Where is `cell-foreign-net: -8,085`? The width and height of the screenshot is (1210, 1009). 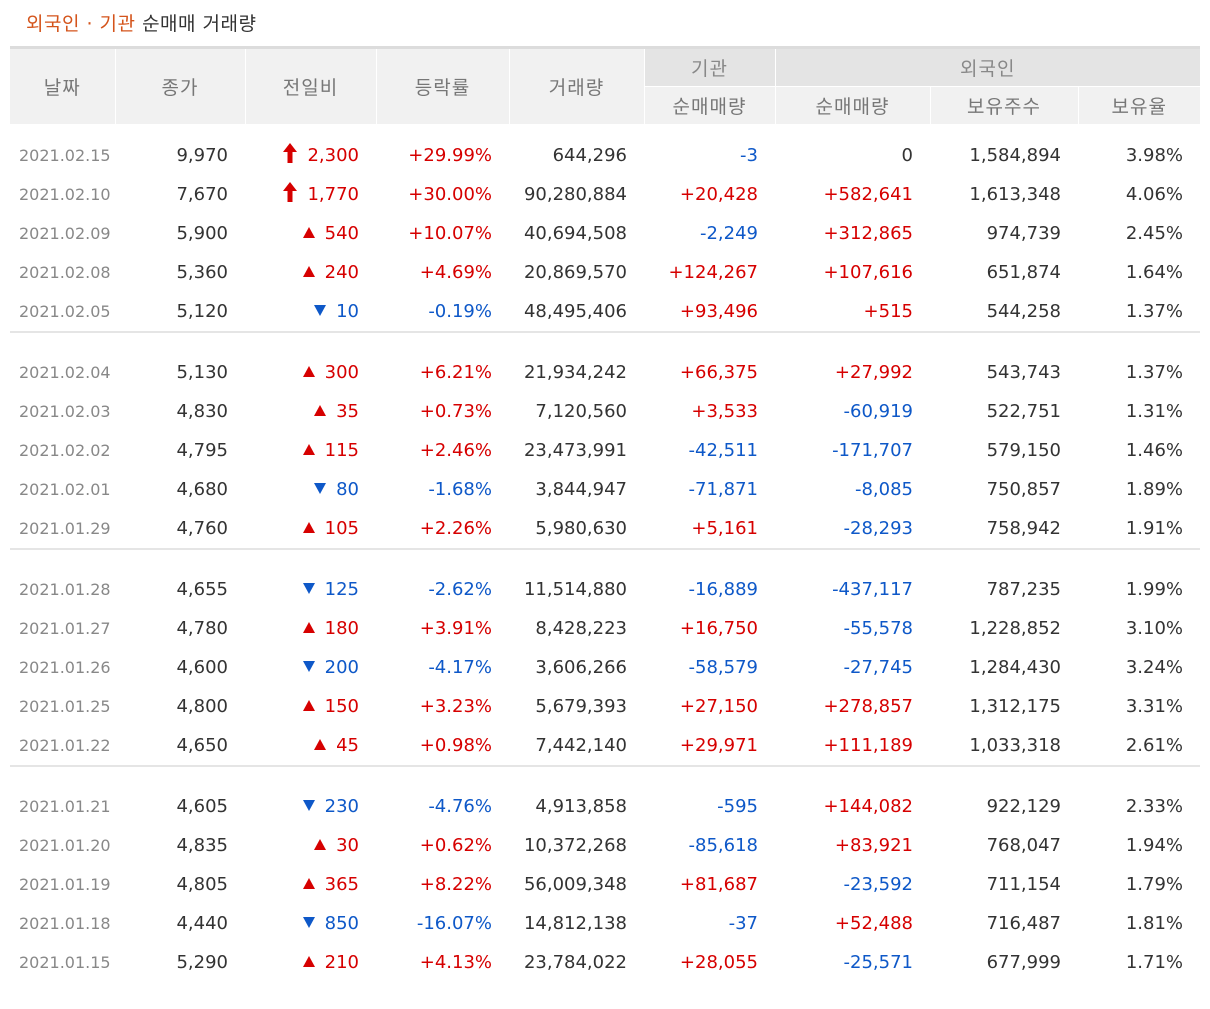
cell-foreign-net: -8,085 is located at coordinates (883, 489).